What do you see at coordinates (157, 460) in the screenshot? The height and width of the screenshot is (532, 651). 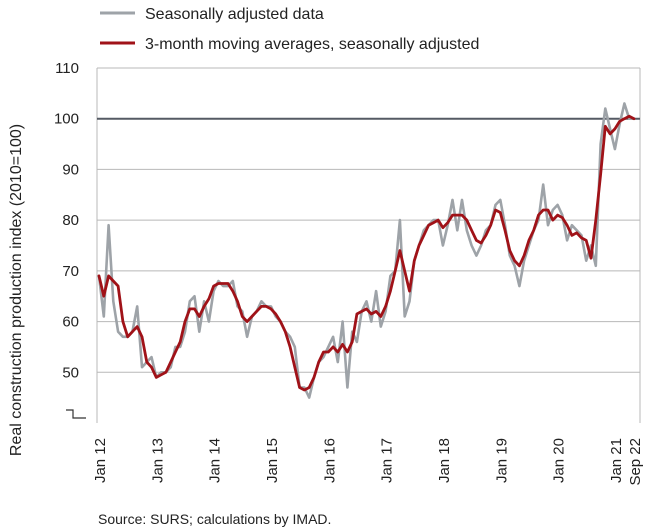 I see `x-tick-label: Jan 13` at bounding box center [157, 460].